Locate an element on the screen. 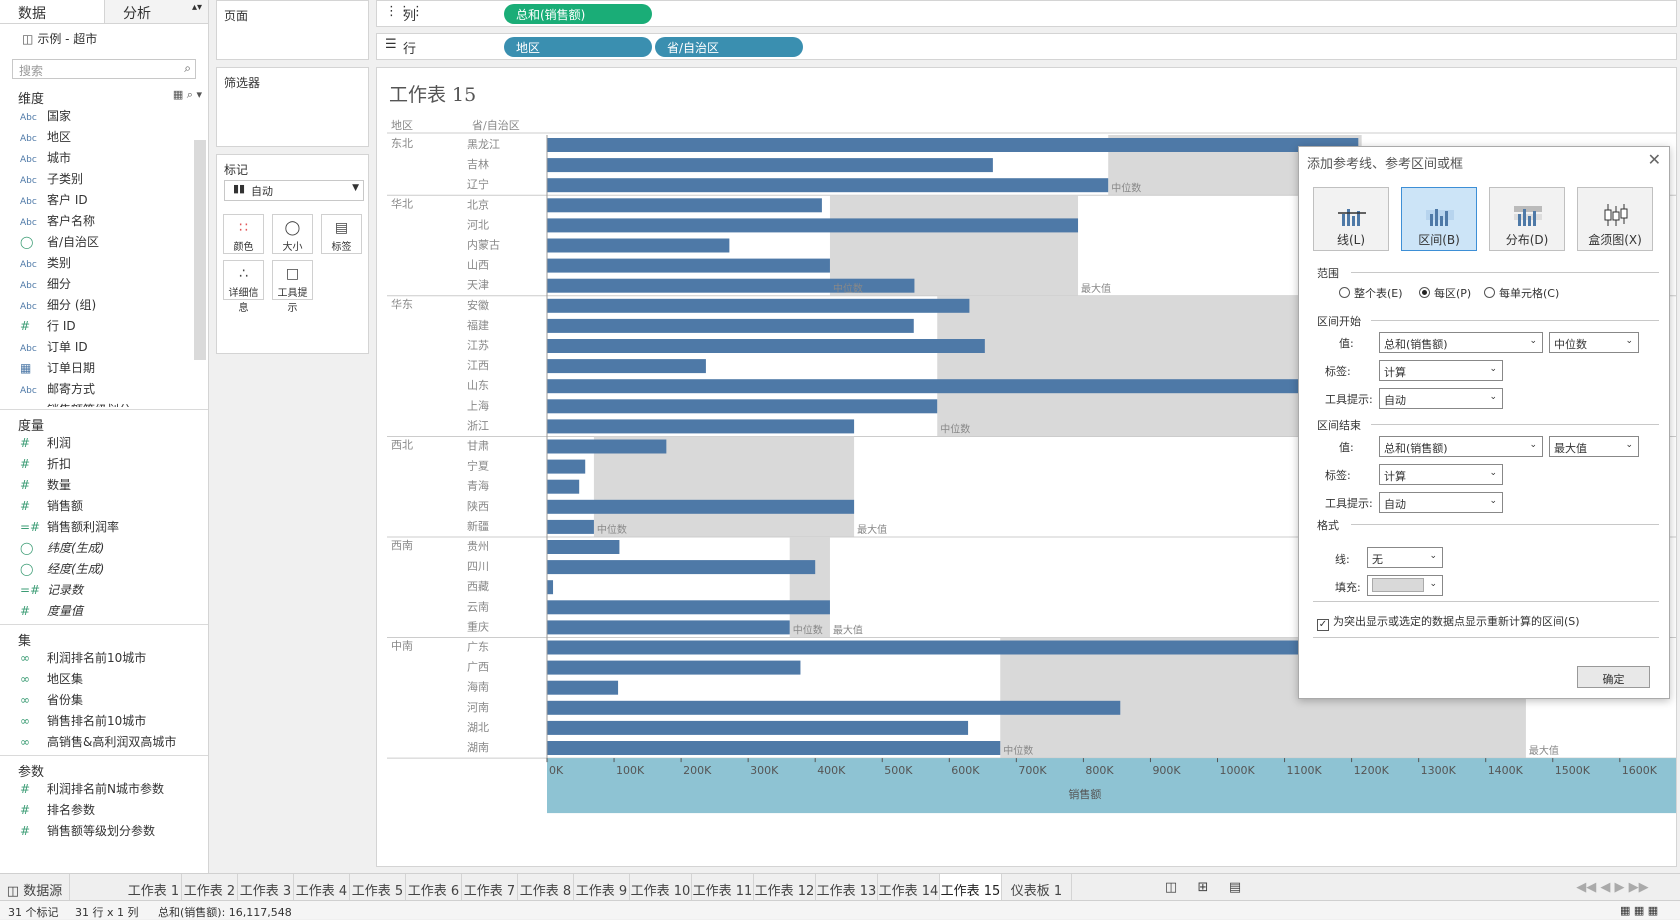  line-style-select: 无 ⌄ is located at coordinates (1405, 557).